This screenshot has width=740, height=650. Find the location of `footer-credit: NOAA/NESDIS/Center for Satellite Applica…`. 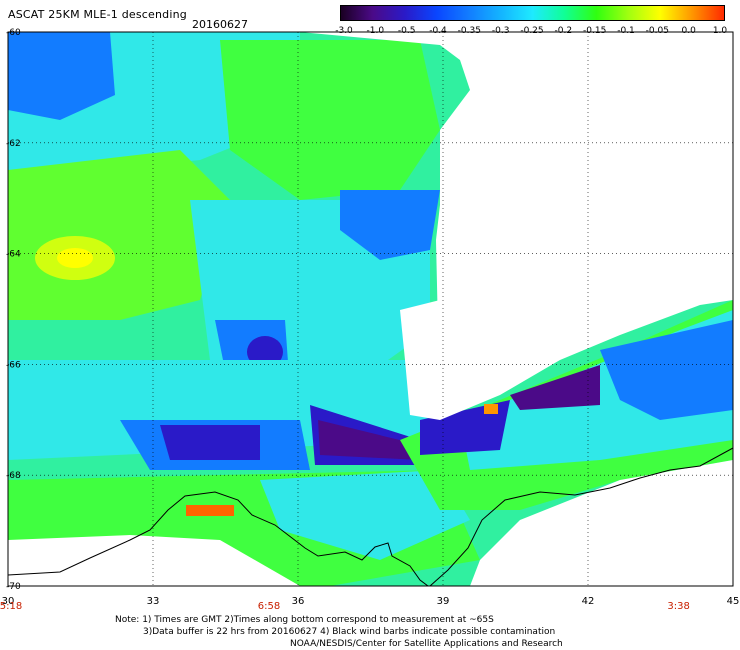

footer-credit: NOAA/NESDIS/Center for Satellite Applica… is located at coordinates (426, 644).